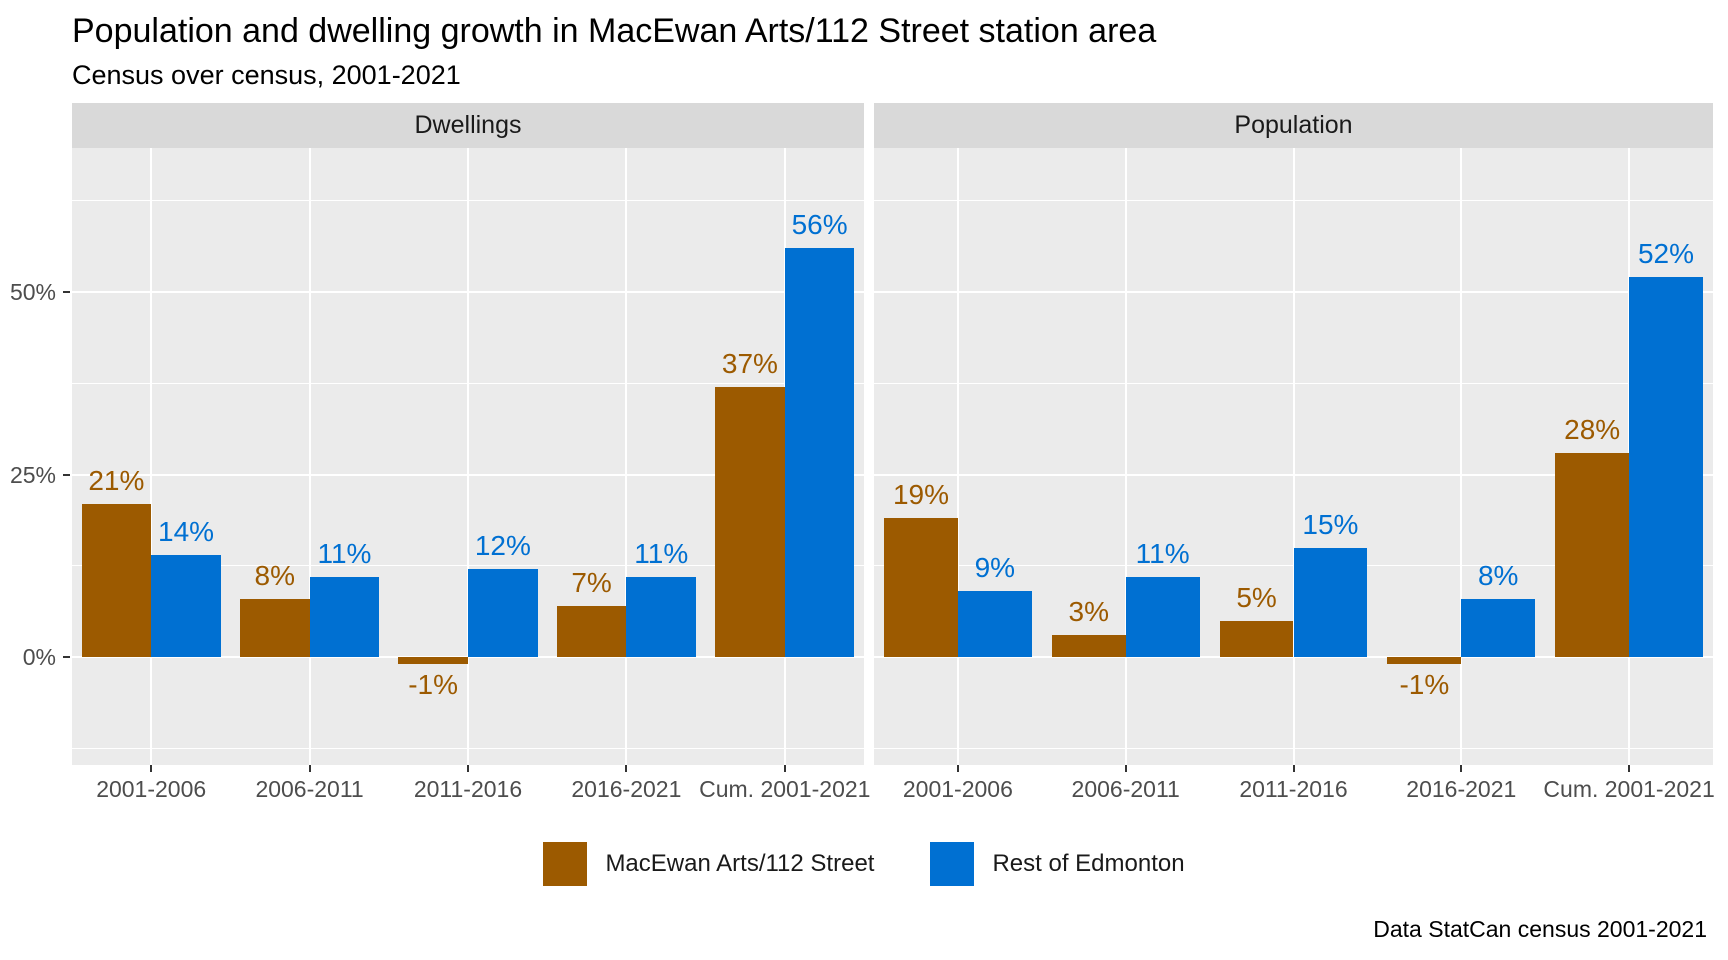  What do you see at coordinates (995, 568) in the screenshot?
I see `bar-value-label: 9%` at bounding box center [995, 568].